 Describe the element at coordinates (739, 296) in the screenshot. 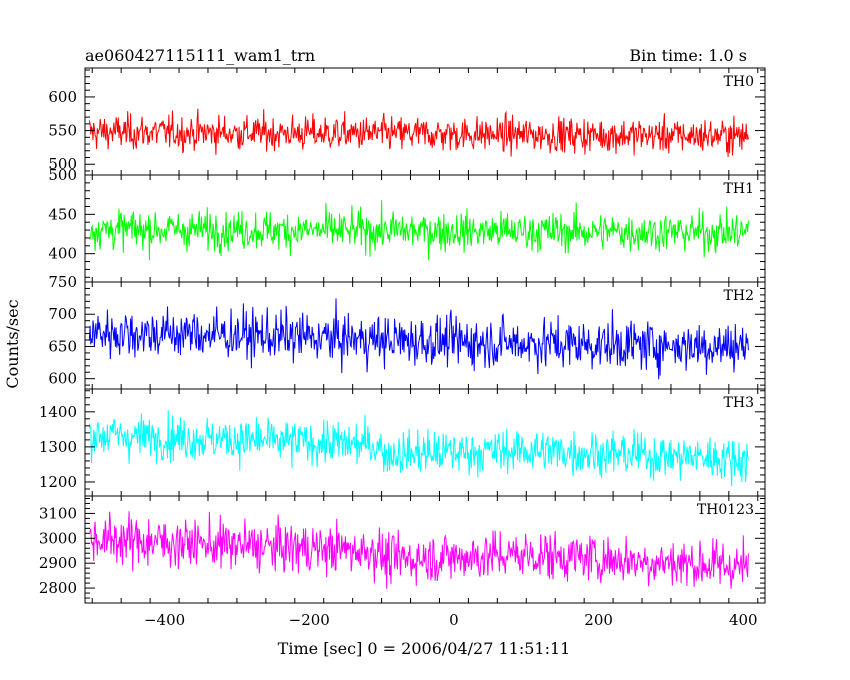

I see `panel-label-th2: TH2` at that location.